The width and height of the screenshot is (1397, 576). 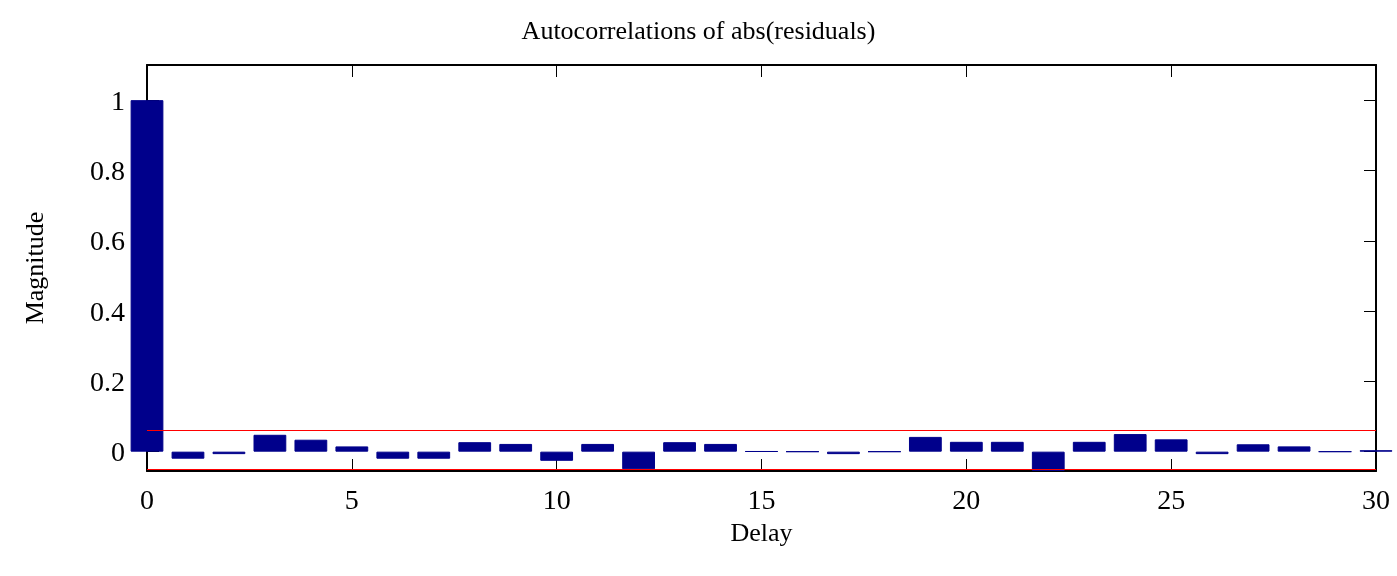 I want to click on y-tick-label: 0.2, so click(x=107, y=381).